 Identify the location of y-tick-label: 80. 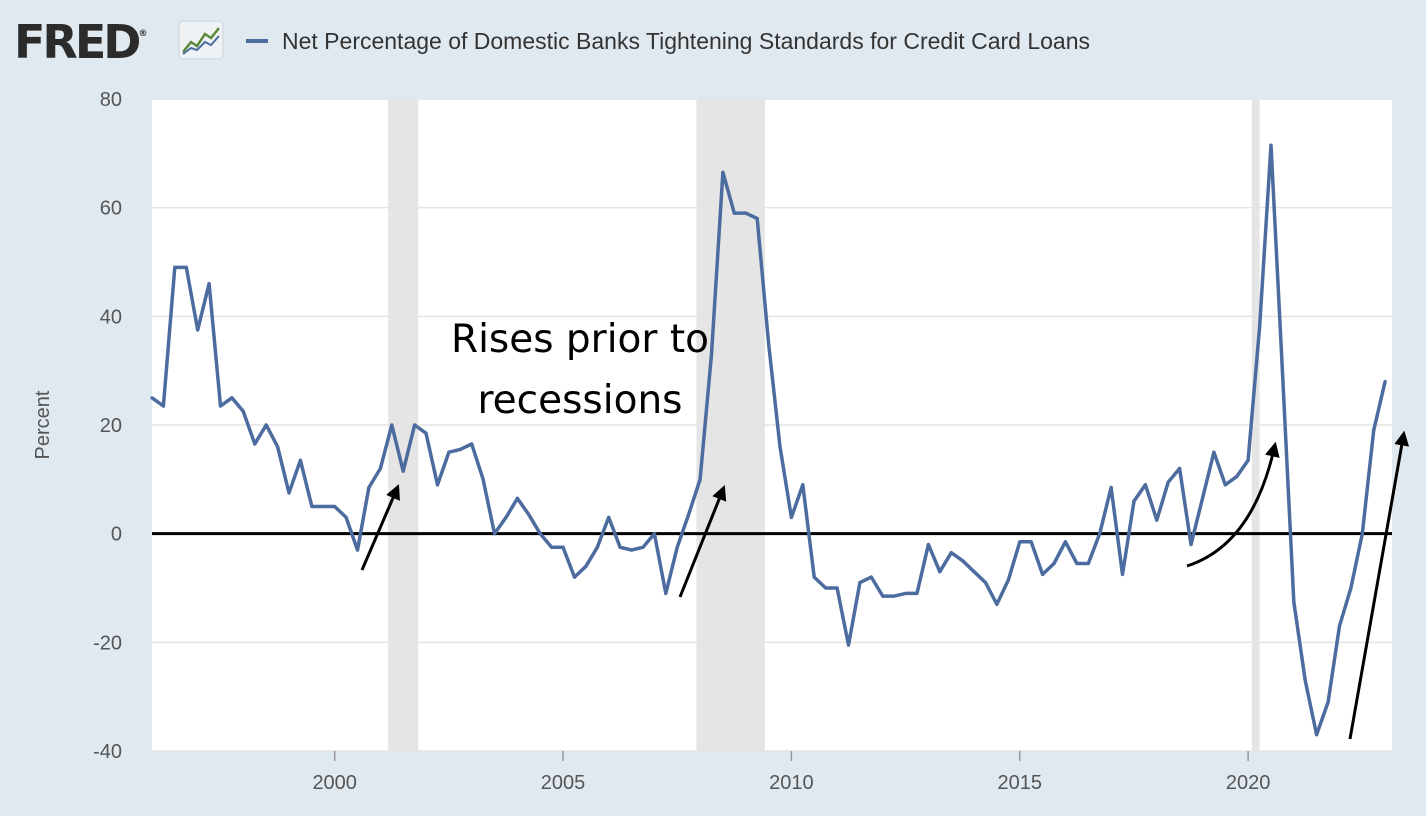
(111, 100).